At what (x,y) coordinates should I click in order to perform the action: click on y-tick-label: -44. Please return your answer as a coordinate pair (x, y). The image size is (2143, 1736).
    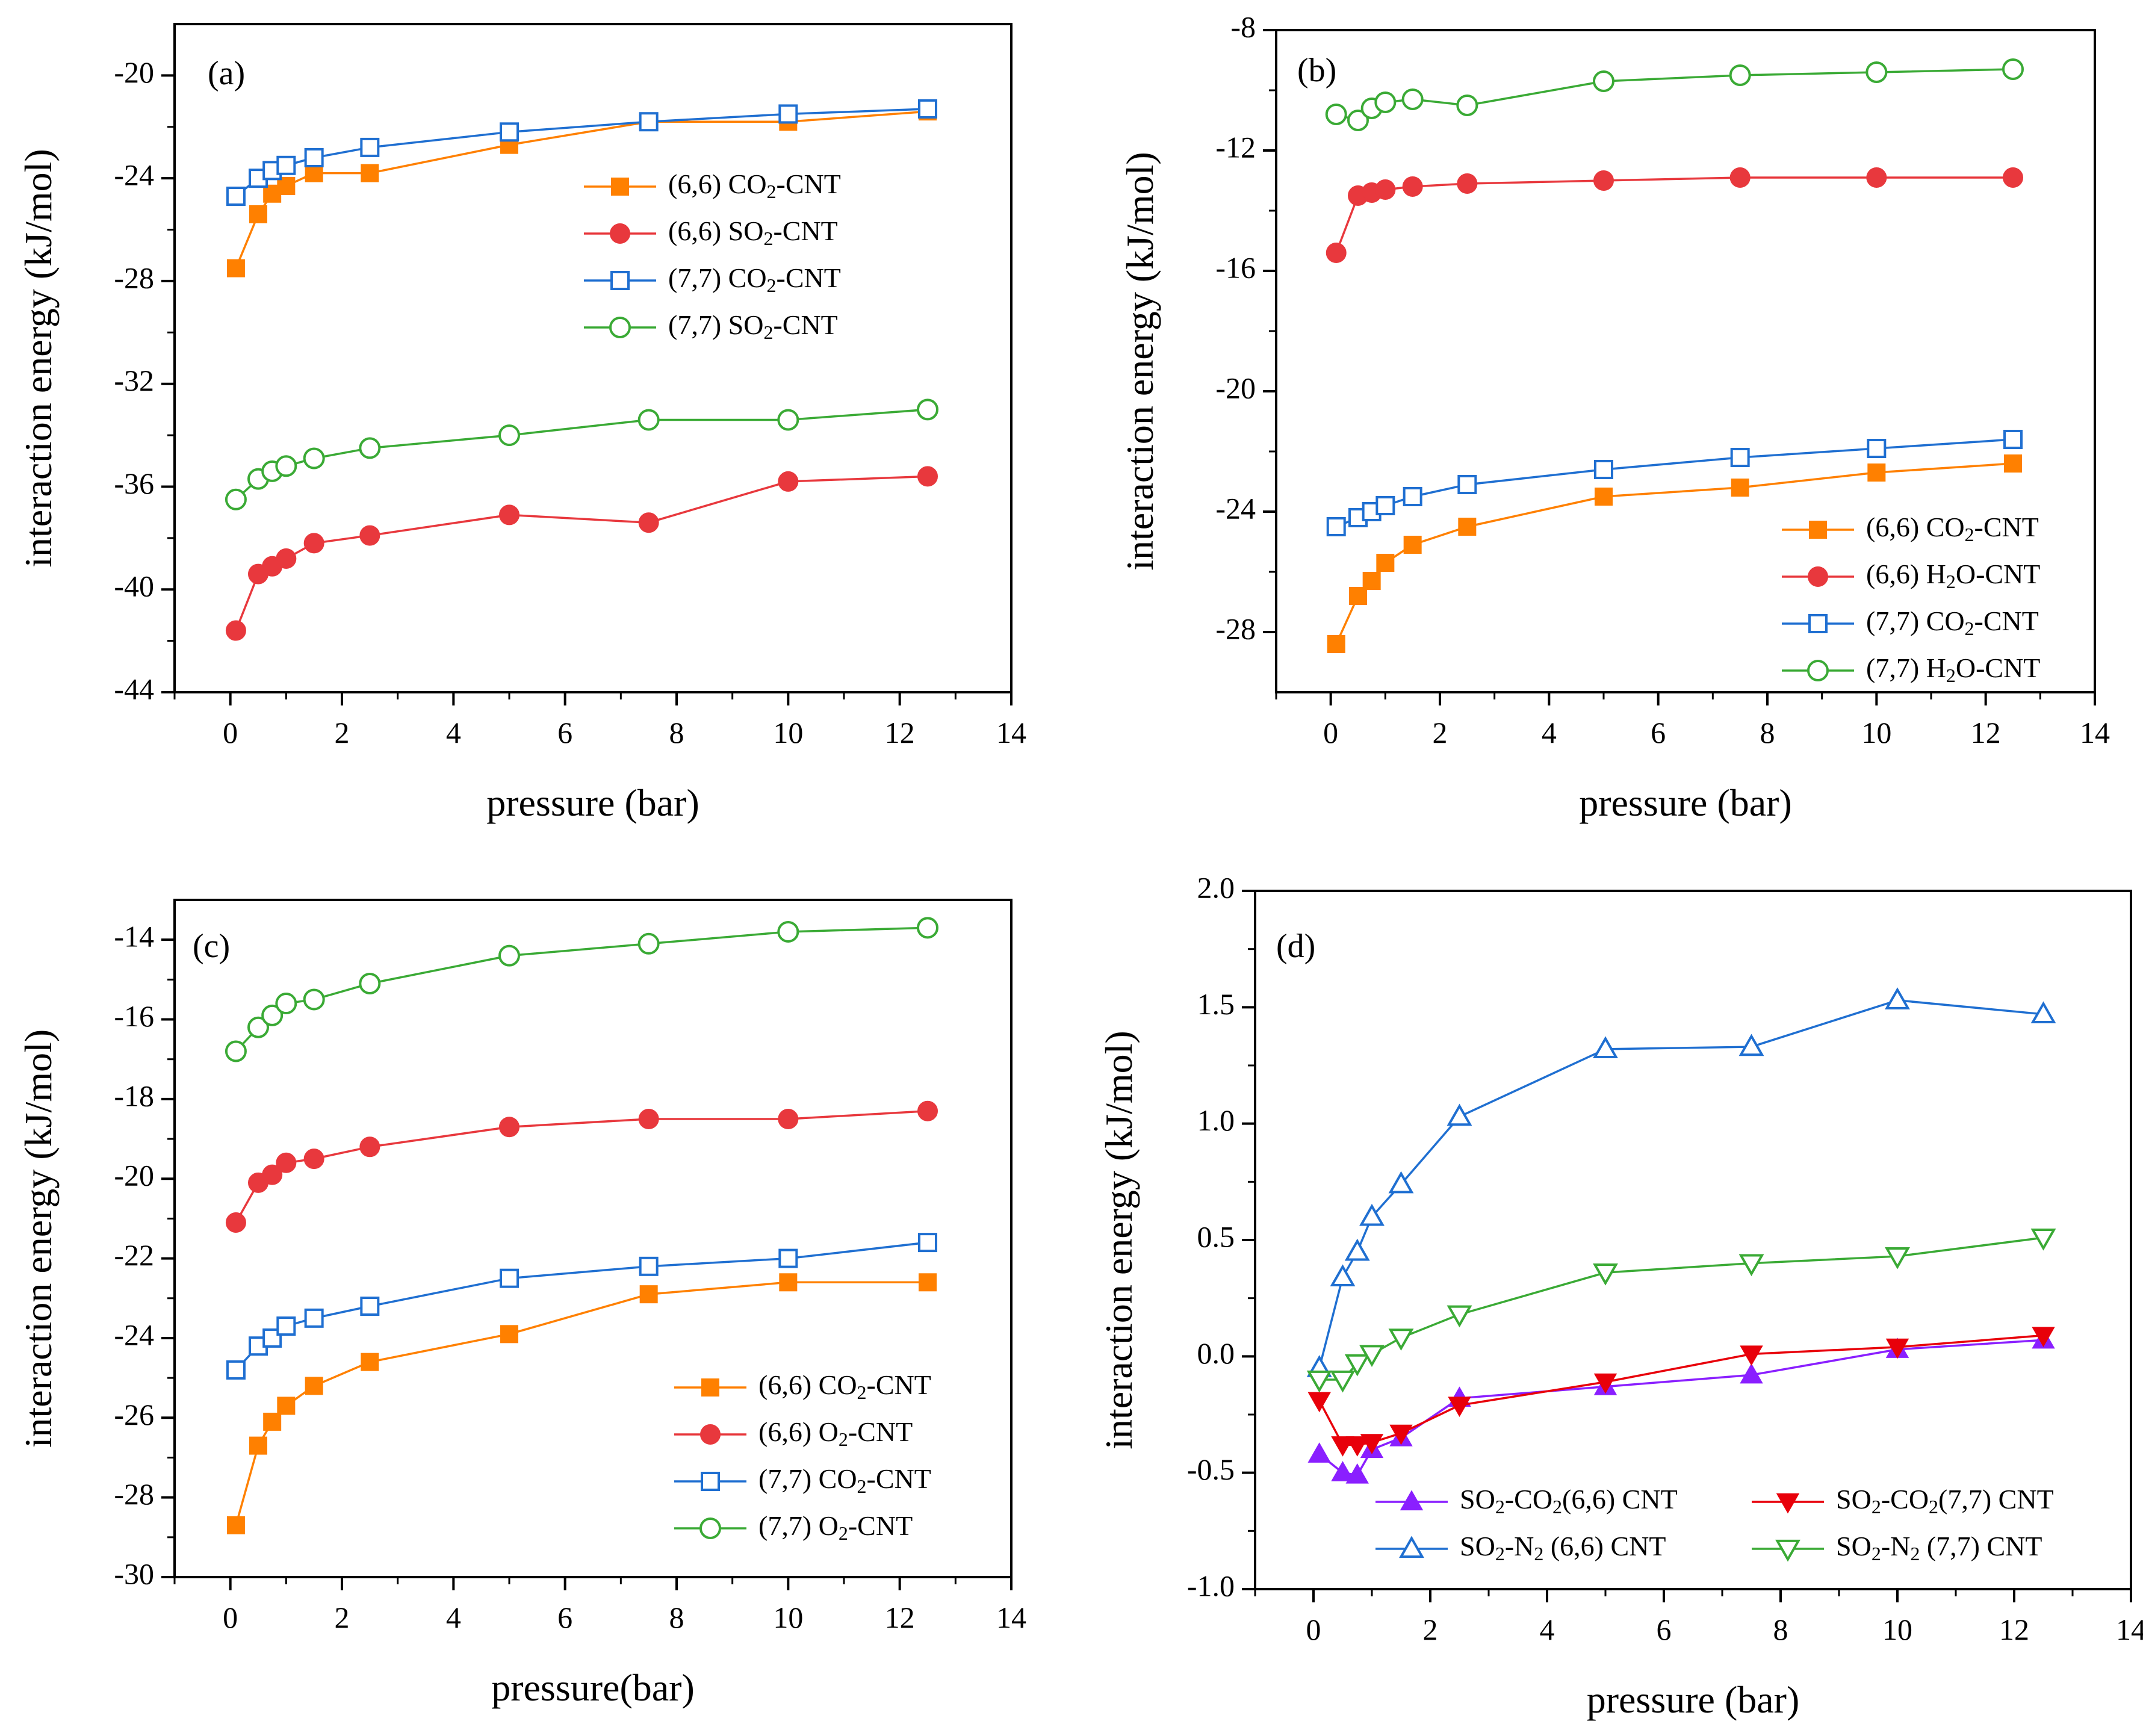
    Looking at the image, I should click on (134, 688).